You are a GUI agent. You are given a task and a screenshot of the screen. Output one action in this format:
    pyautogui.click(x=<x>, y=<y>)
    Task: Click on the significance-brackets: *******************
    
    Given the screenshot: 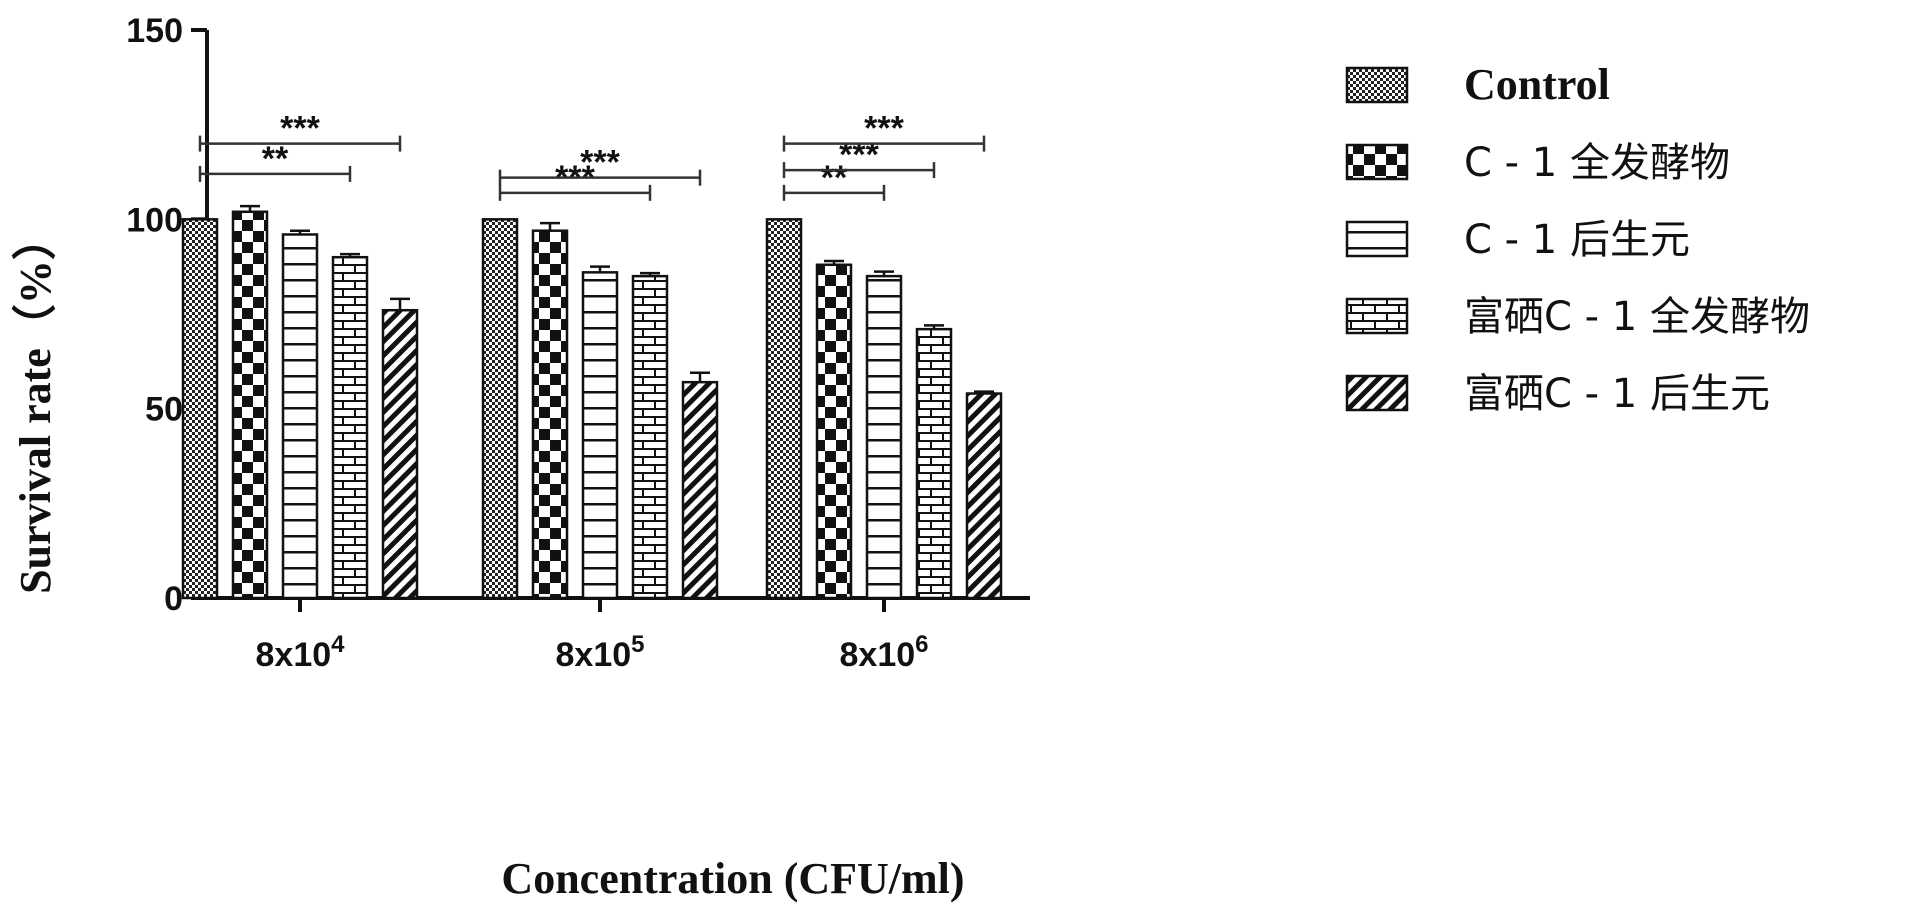 What is the action you would take?
    pyautogui.click(x=592, y=155)
    